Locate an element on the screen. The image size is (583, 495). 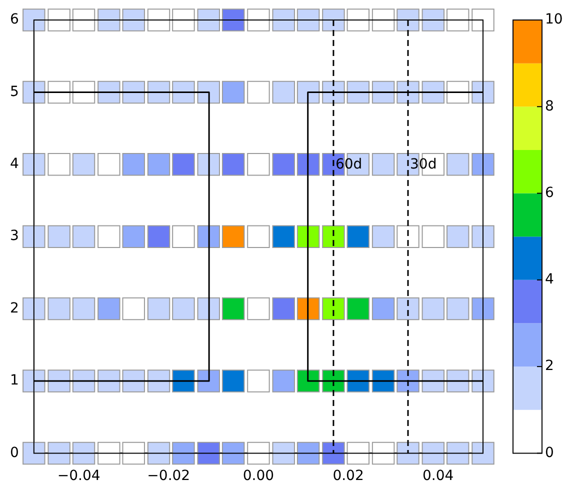
color-bar-label: 0 is located at coordinates (549, 452).